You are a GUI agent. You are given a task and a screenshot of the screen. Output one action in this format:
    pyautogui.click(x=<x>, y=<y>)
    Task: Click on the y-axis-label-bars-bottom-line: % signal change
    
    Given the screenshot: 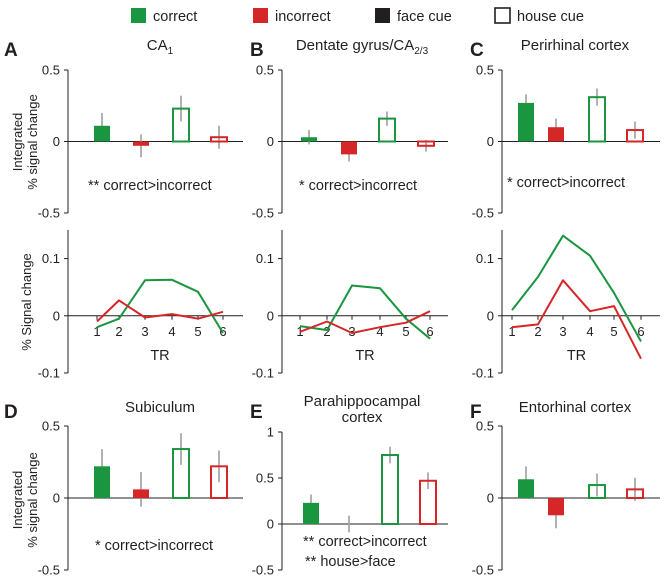 What is the action you would take?
    pyautogui.click(x=32, y=499)
    